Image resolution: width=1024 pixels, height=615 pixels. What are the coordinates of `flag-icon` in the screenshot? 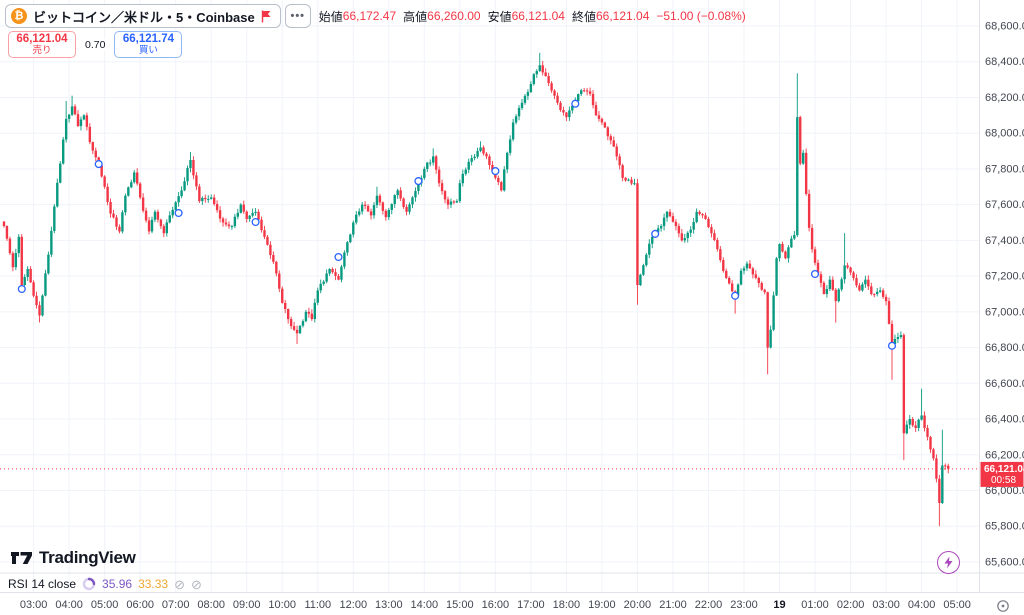 It's located at (266, 16).